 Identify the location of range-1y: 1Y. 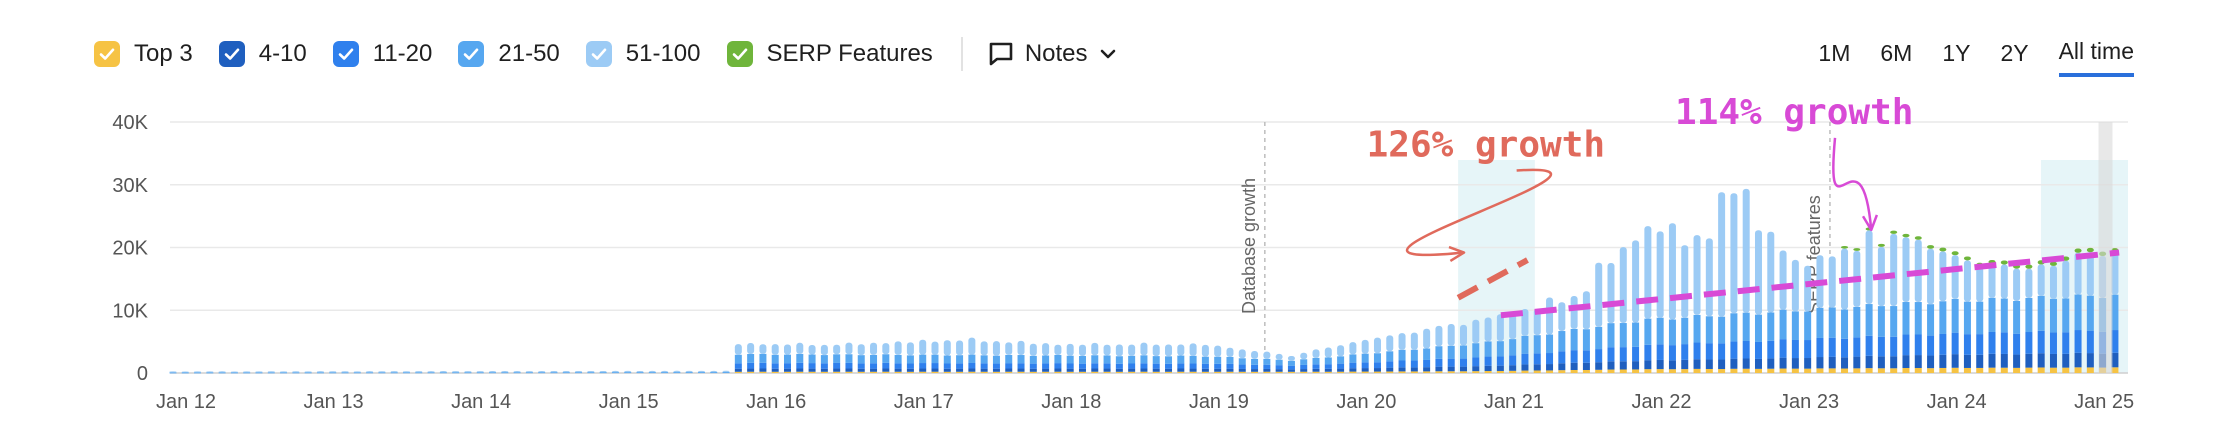
(1956, 53).